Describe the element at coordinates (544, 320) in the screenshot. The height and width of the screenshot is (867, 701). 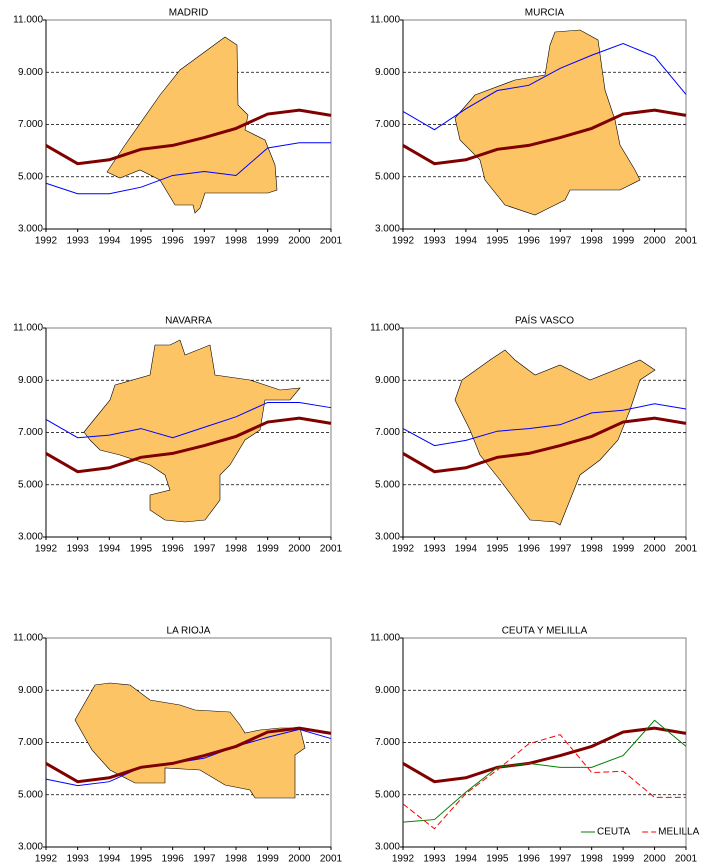
I see `chart-title: PAÍS VASCO` at that location.